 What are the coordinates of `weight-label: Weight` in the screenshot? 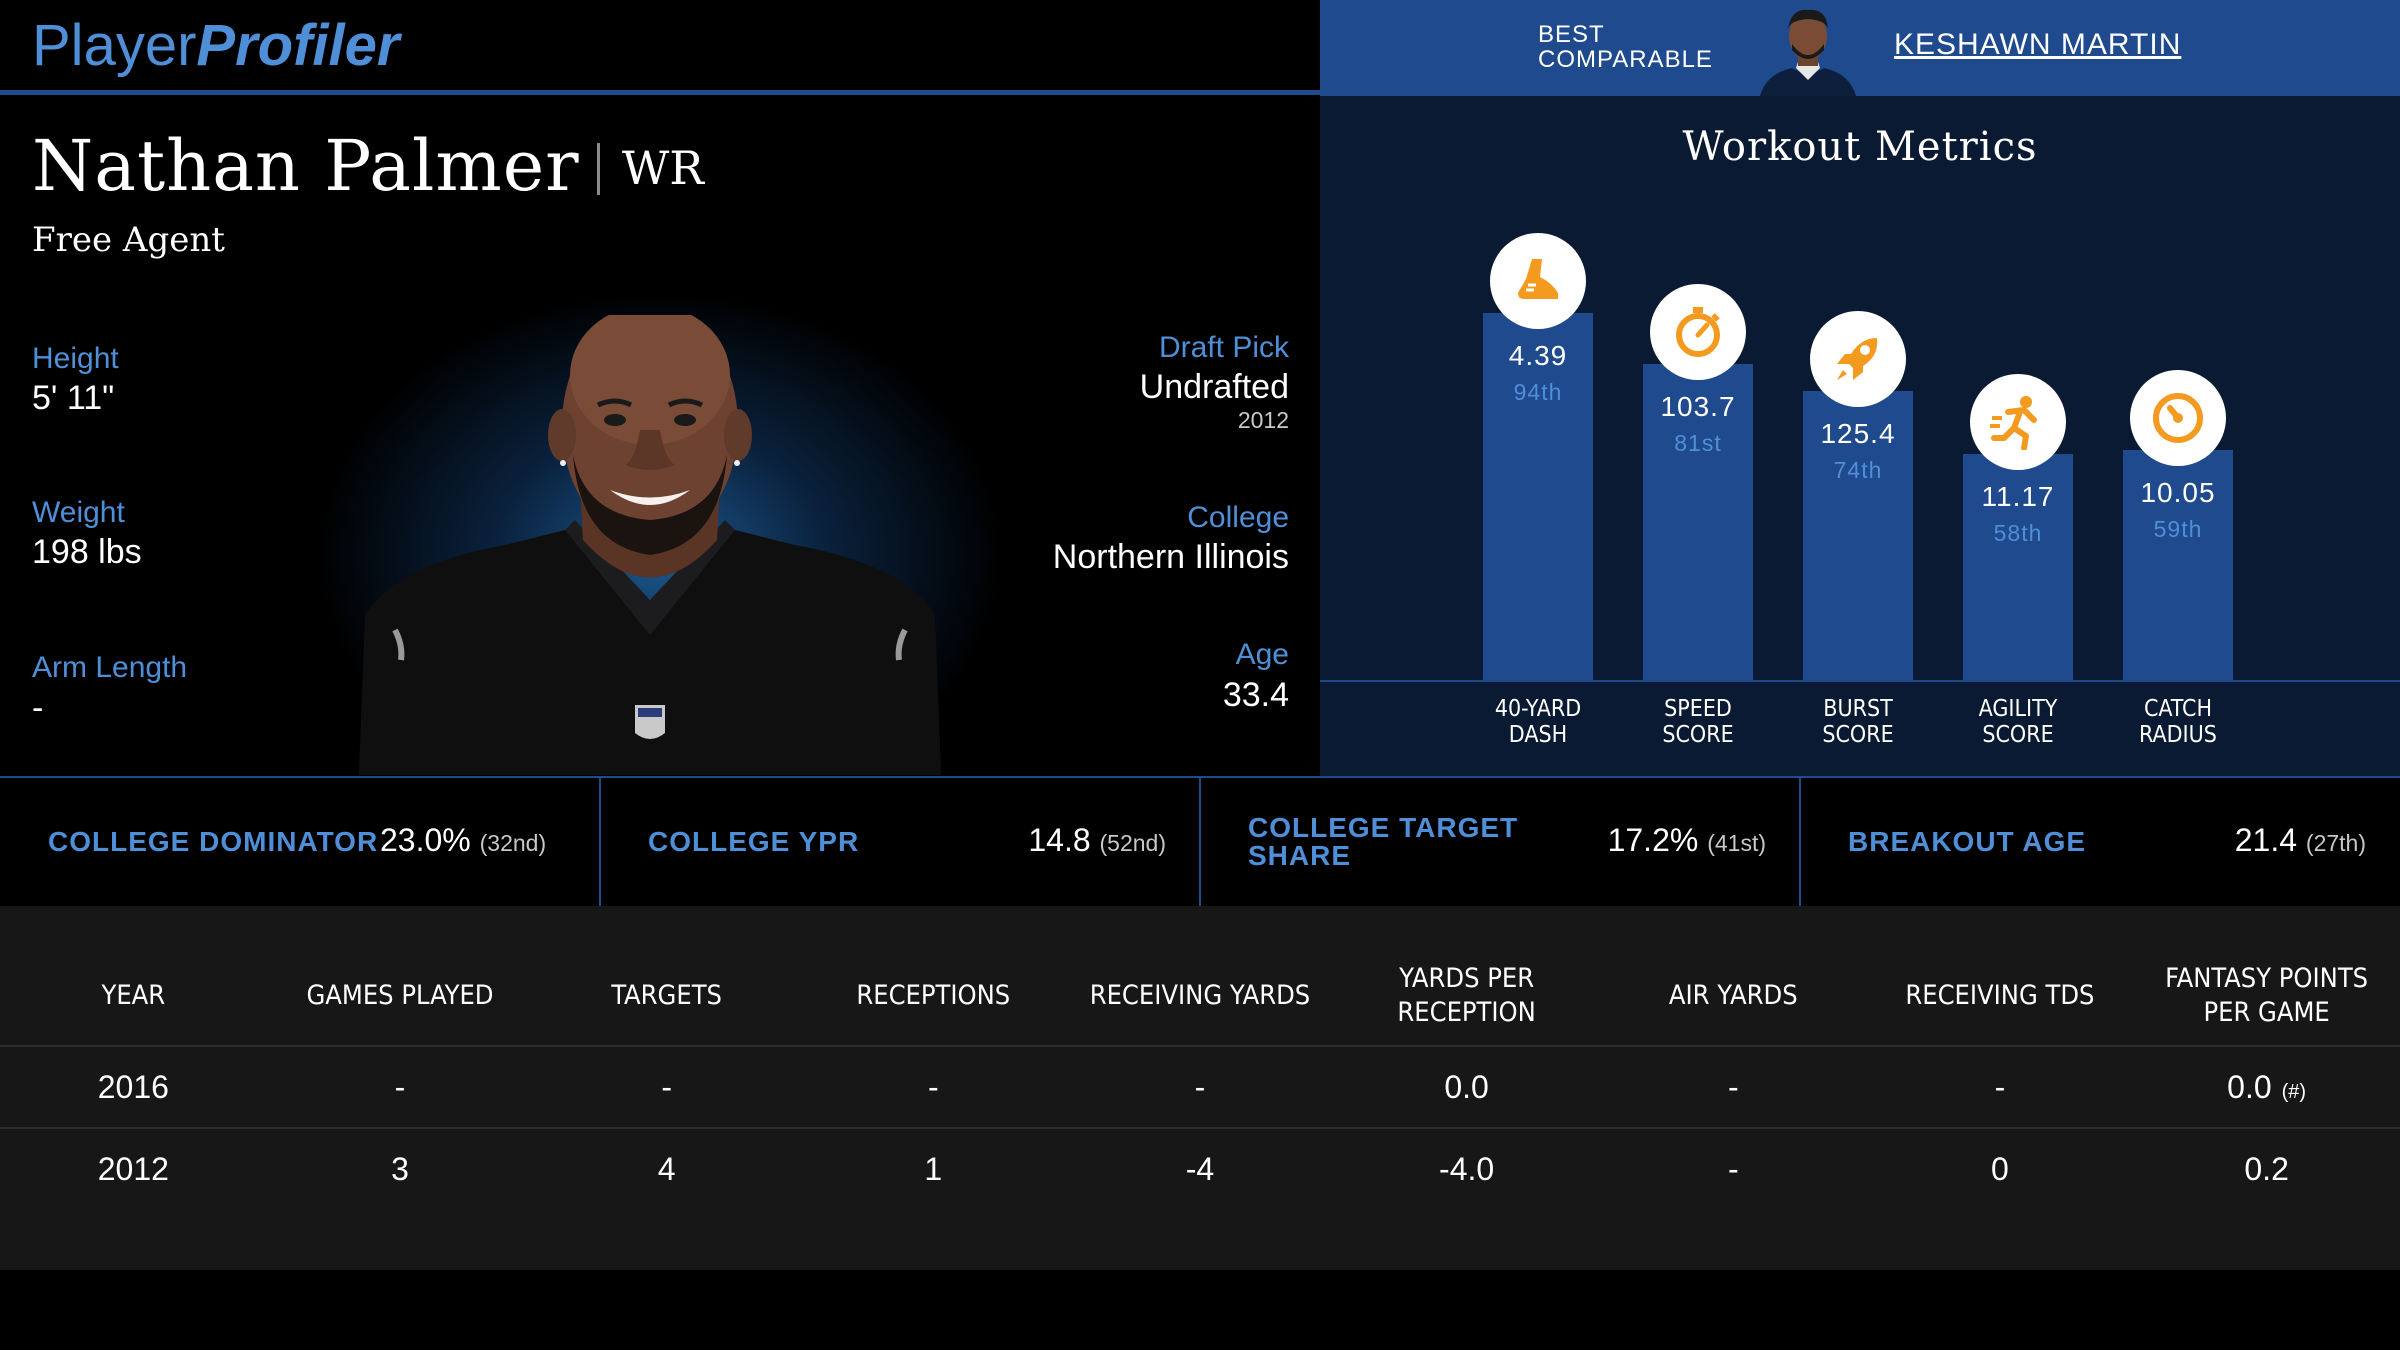 It's located at (78, 512).